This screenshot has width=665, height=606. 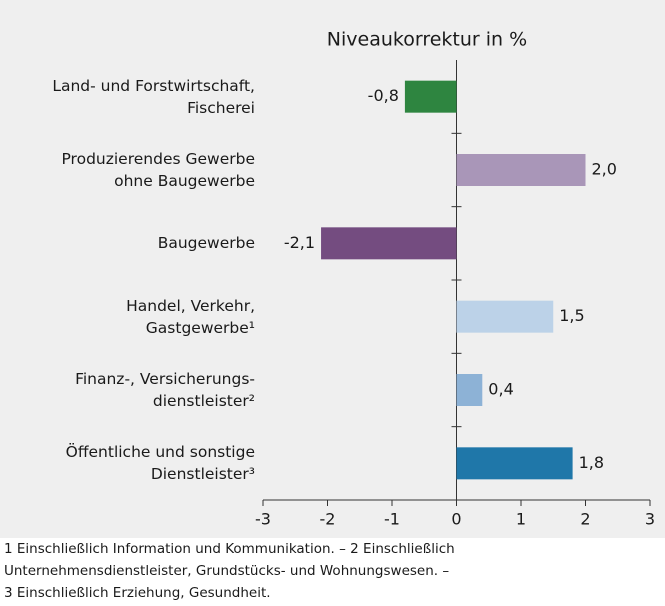 What do you see at coordinates (500, 389) in the screenshot?
I see `value-label: 0,4` at bounding box center [500, 389].